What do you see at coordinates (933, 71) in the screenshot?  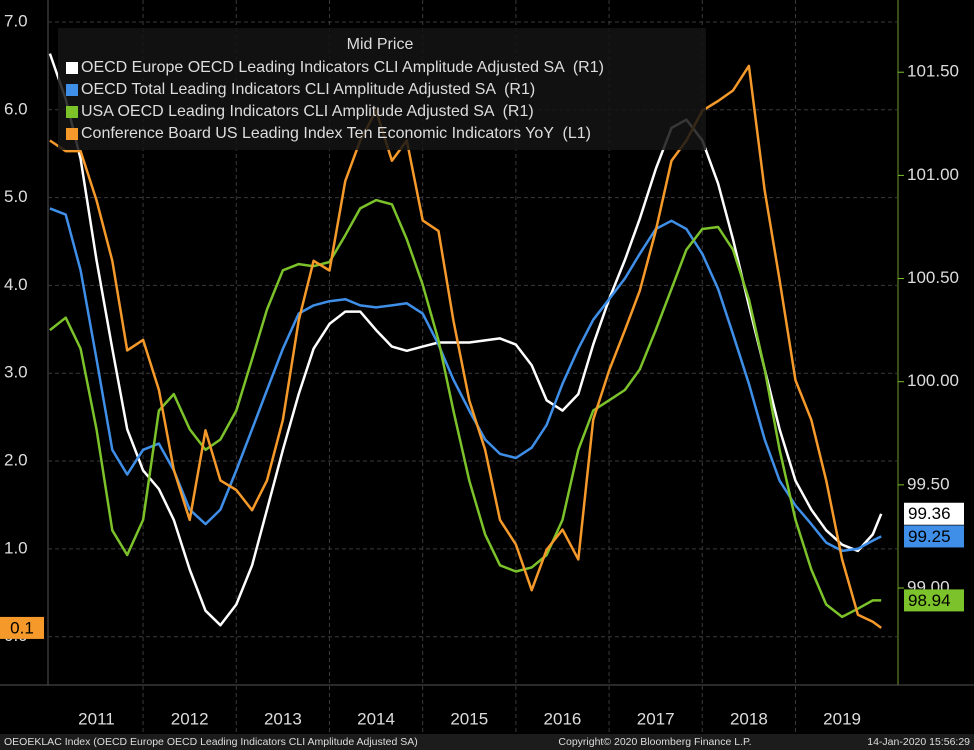 I see `y2-tick-label: 101.50` at bounding box center [933, 71].